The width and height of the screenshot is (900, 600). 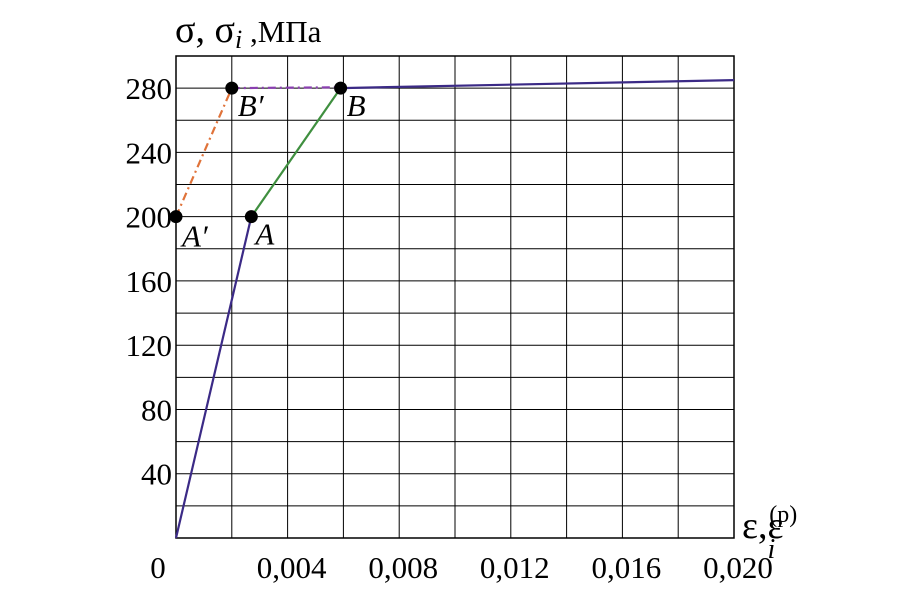 I want to click on x-tick-label-4: 0,016, so click(x=627, y=567).